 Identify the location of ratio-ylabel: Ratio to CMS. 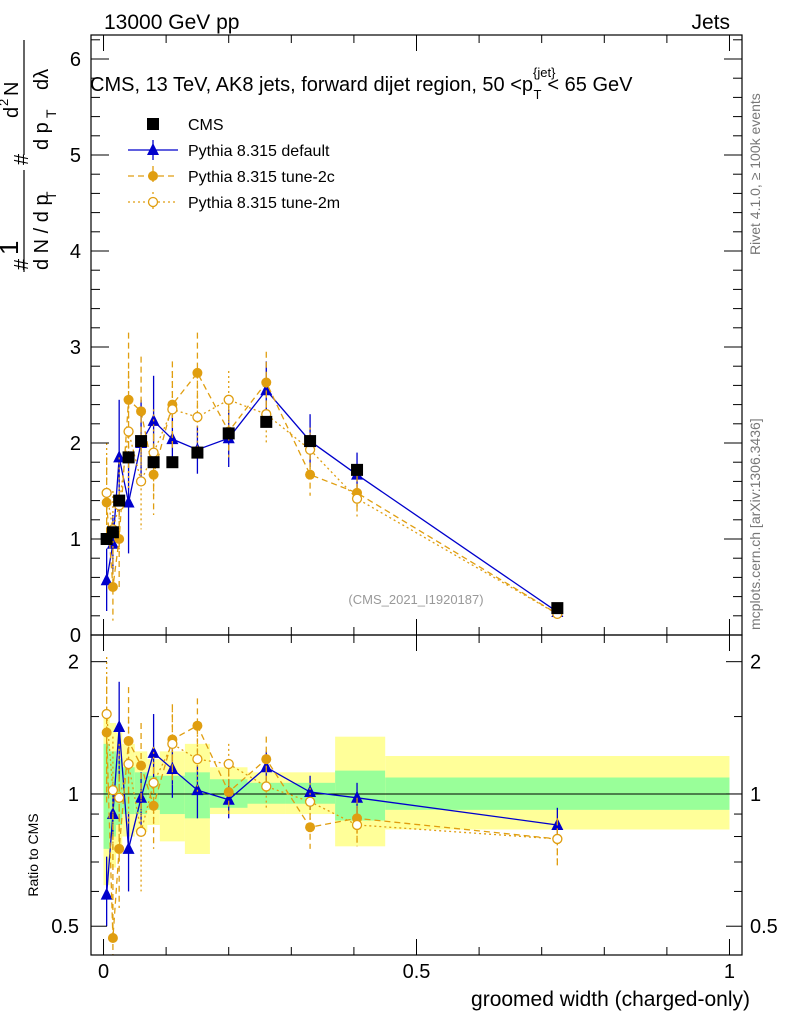
(33, 854).